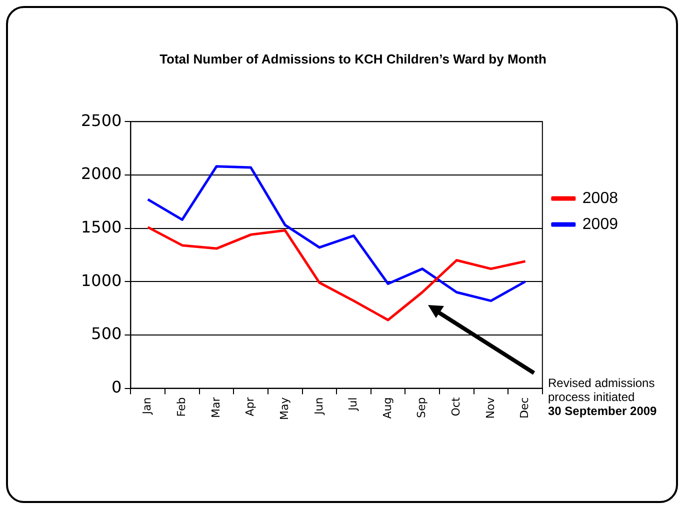 The height and width of the screenshot is (509, 684). I want to click on legend-label: 2008, so click(600, 198).